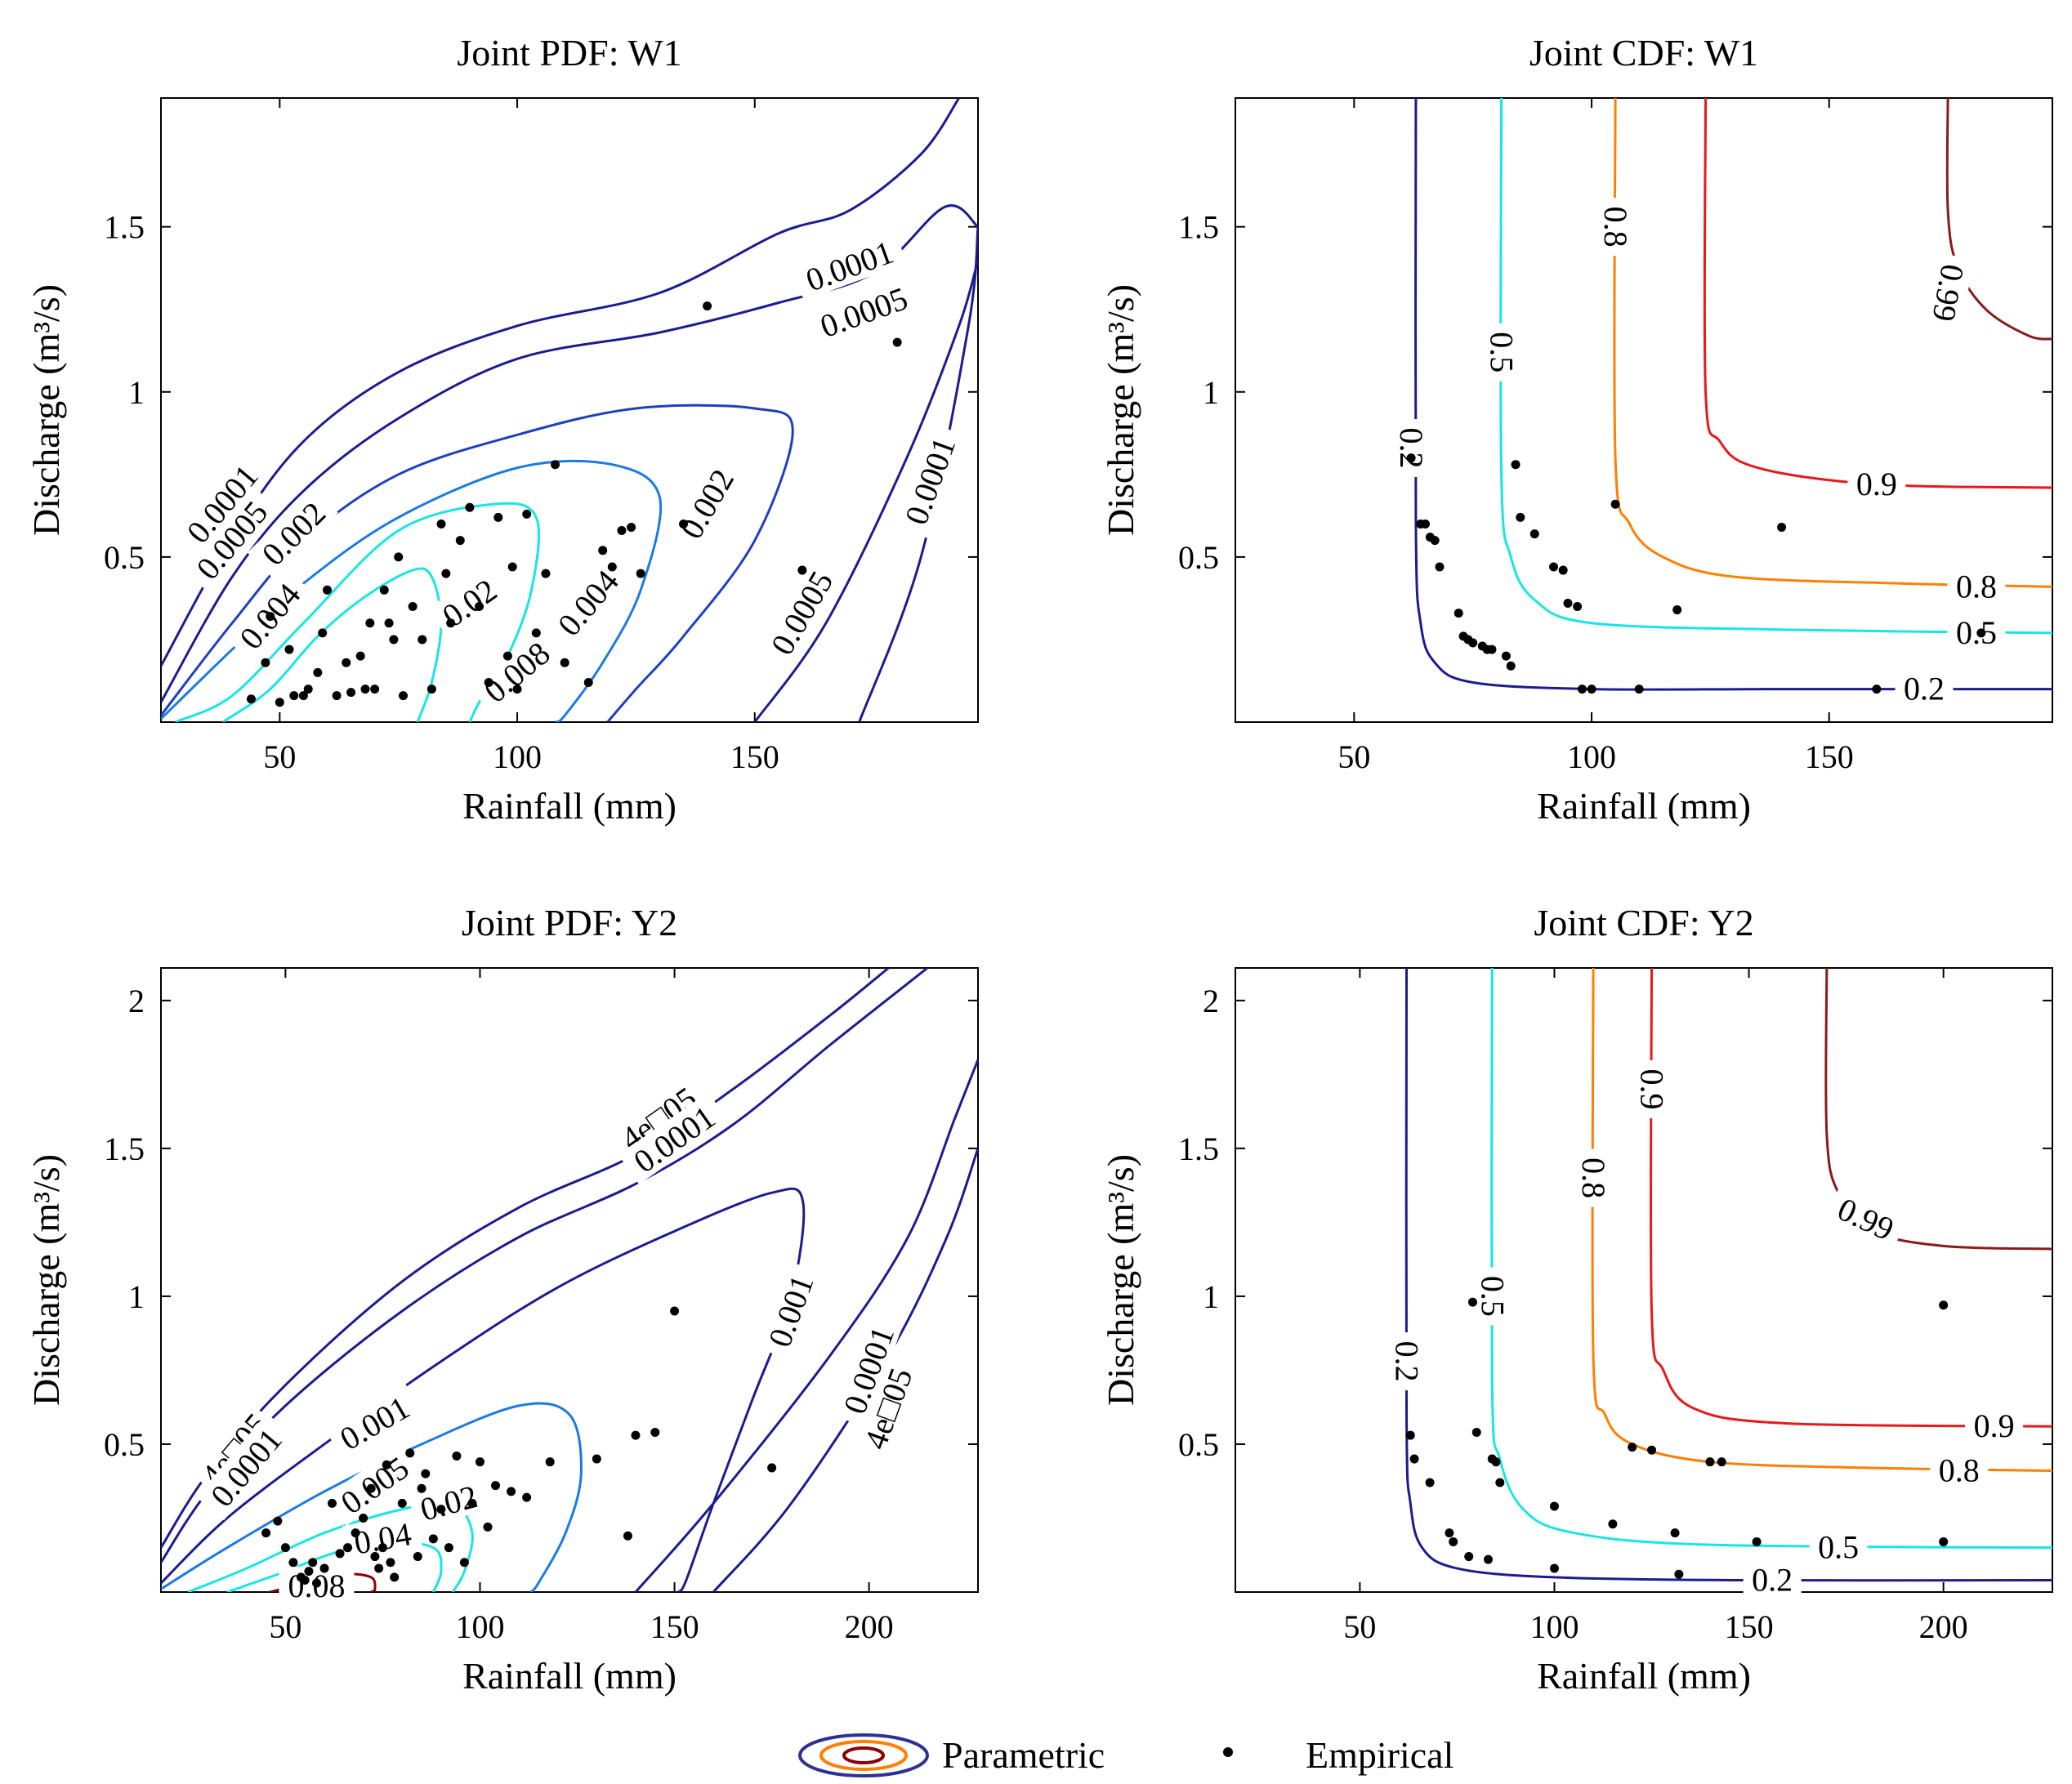 The height and width of the screenshot is (1784, 2072). Describe the element at coordinates (1198, 1444) in the screenshot. I see `y-tick-label: 0.5` at that location.